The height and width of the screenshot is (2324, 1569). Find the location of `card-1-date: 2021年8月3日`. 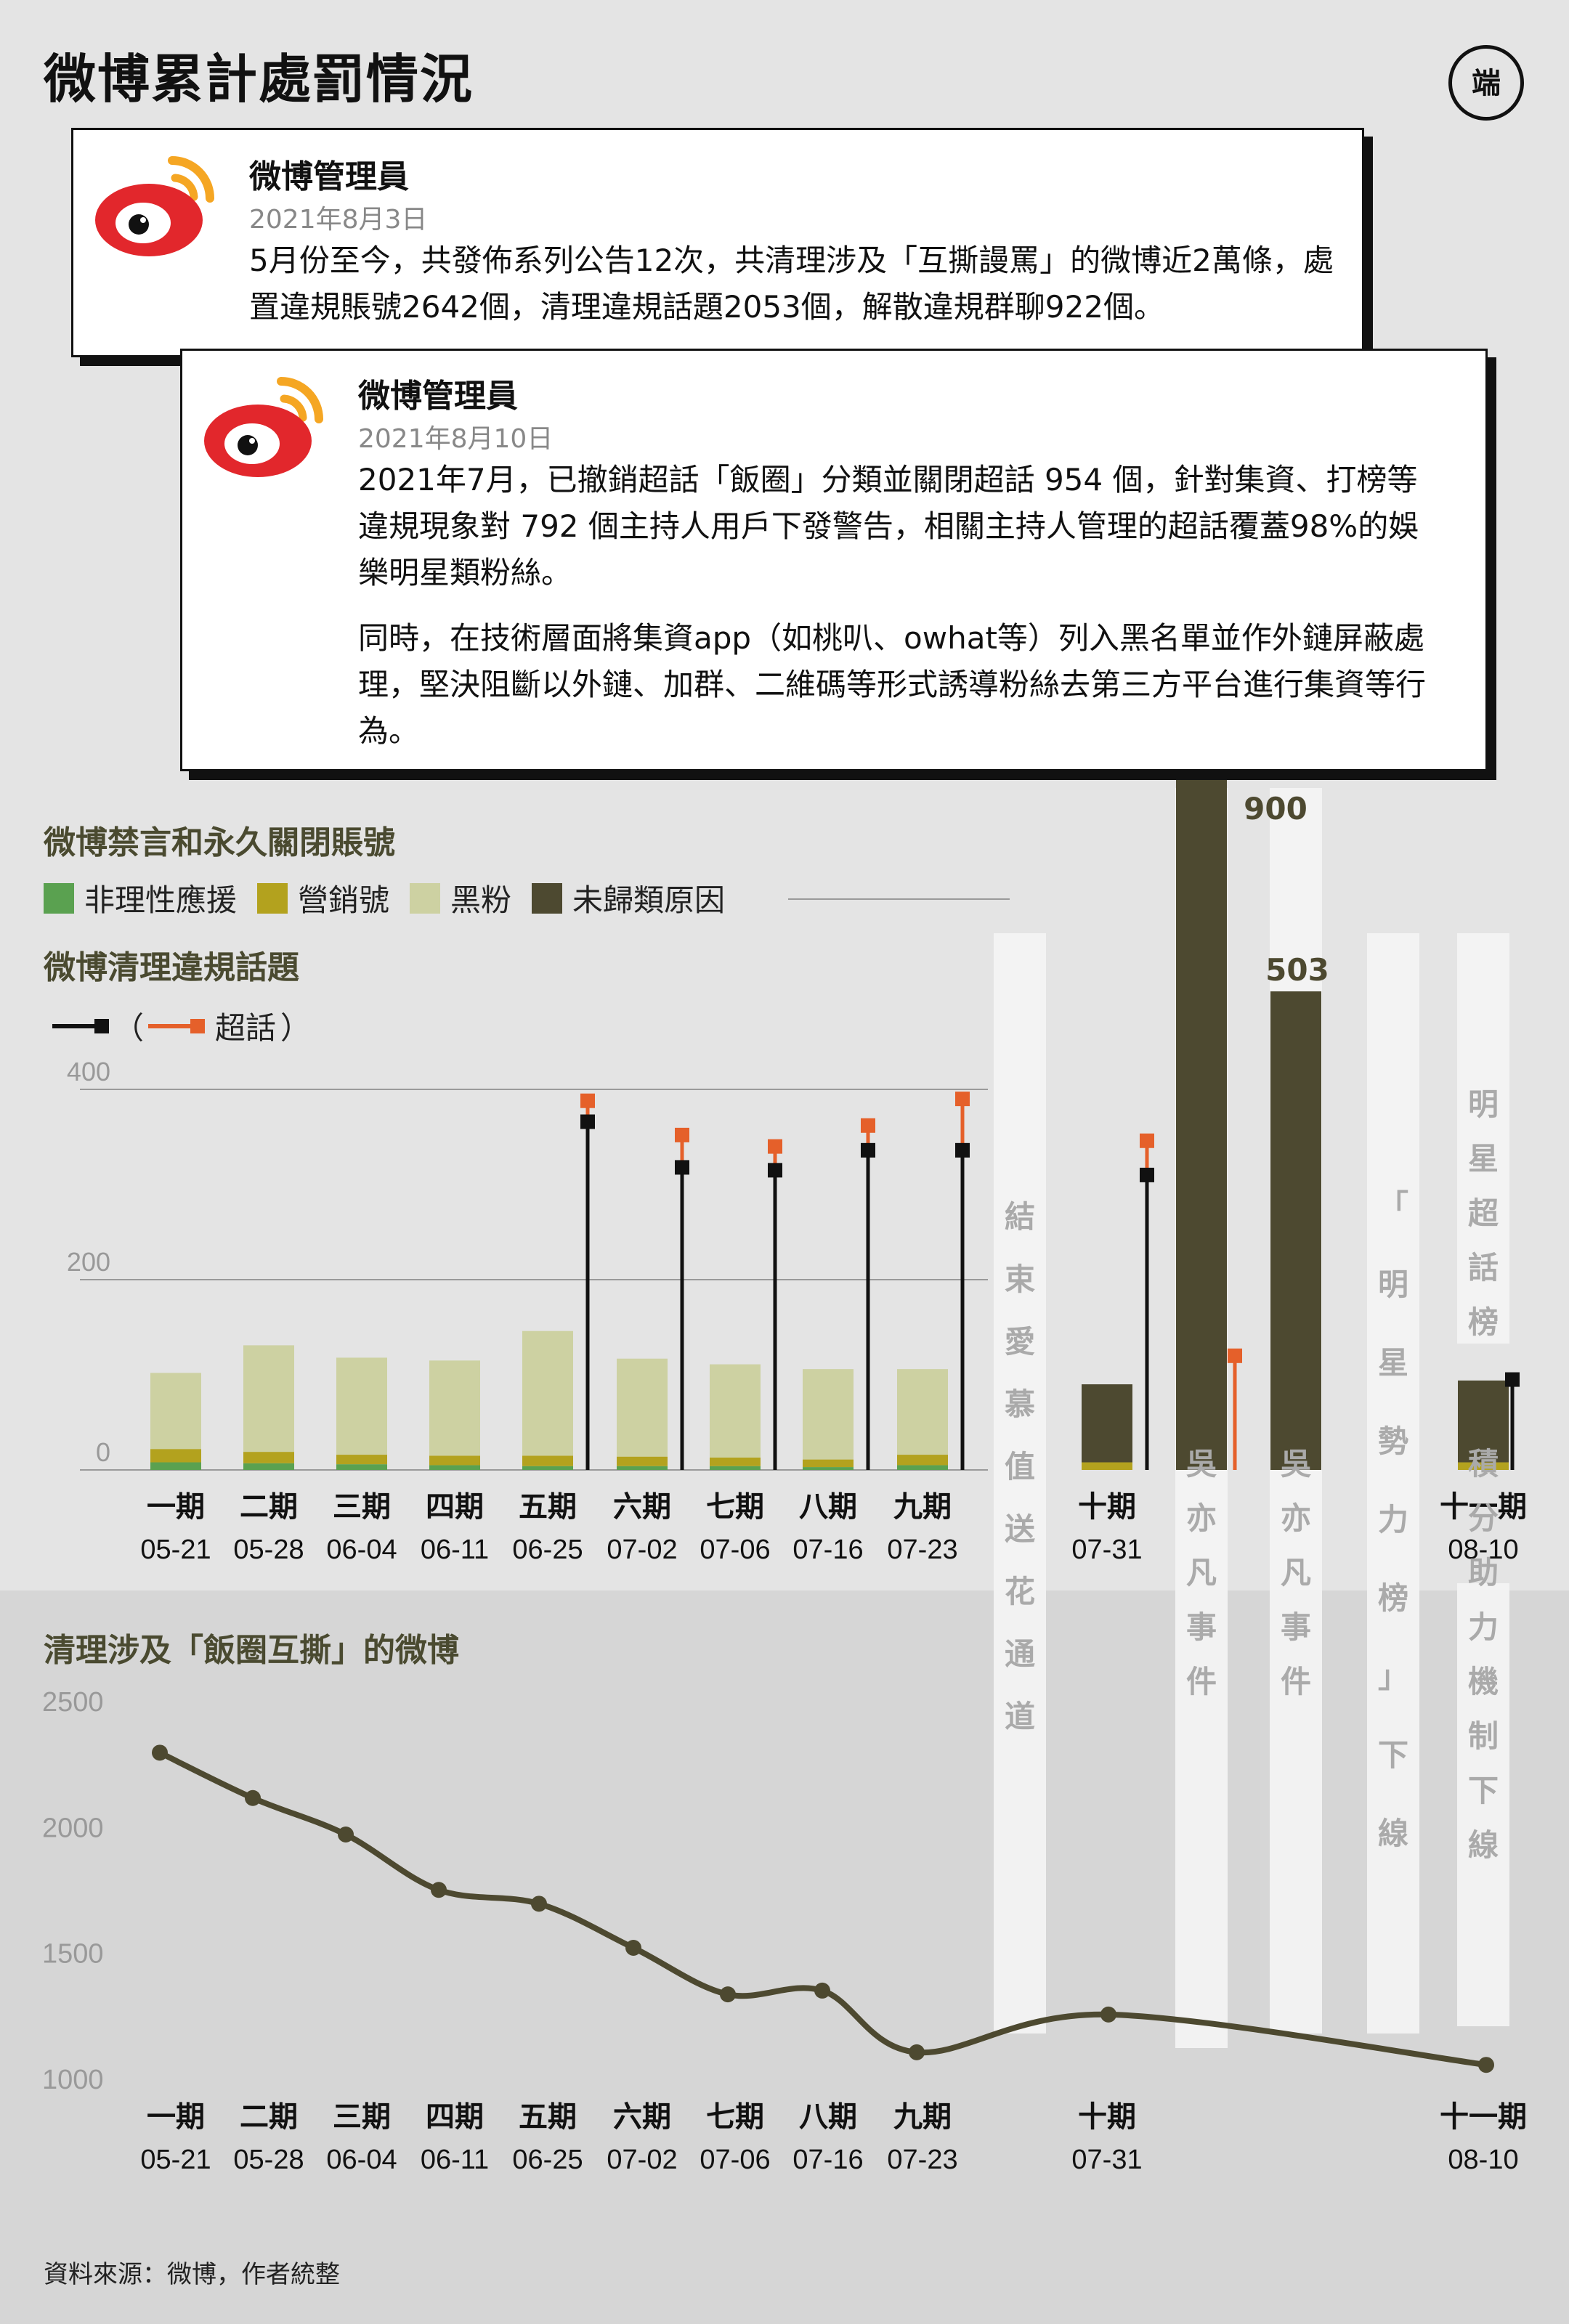

card-1-date: 2021年8月3日 is located at coordinates (338, 217).